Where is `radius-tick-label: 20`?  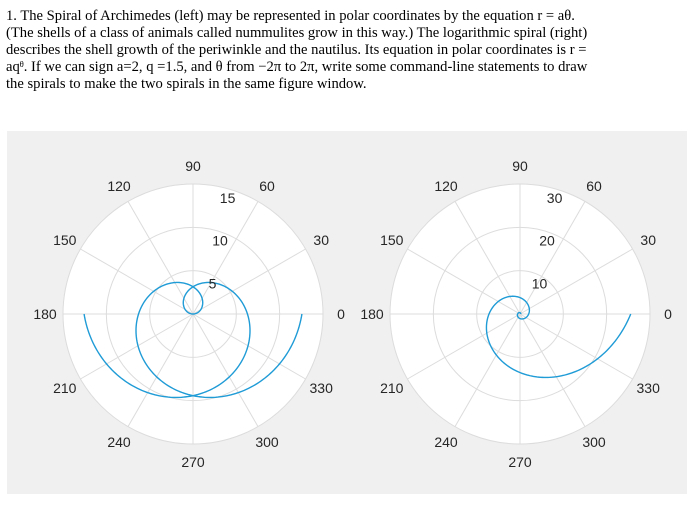 radius-tick-label: 20 is located at coordinates (547, 241).